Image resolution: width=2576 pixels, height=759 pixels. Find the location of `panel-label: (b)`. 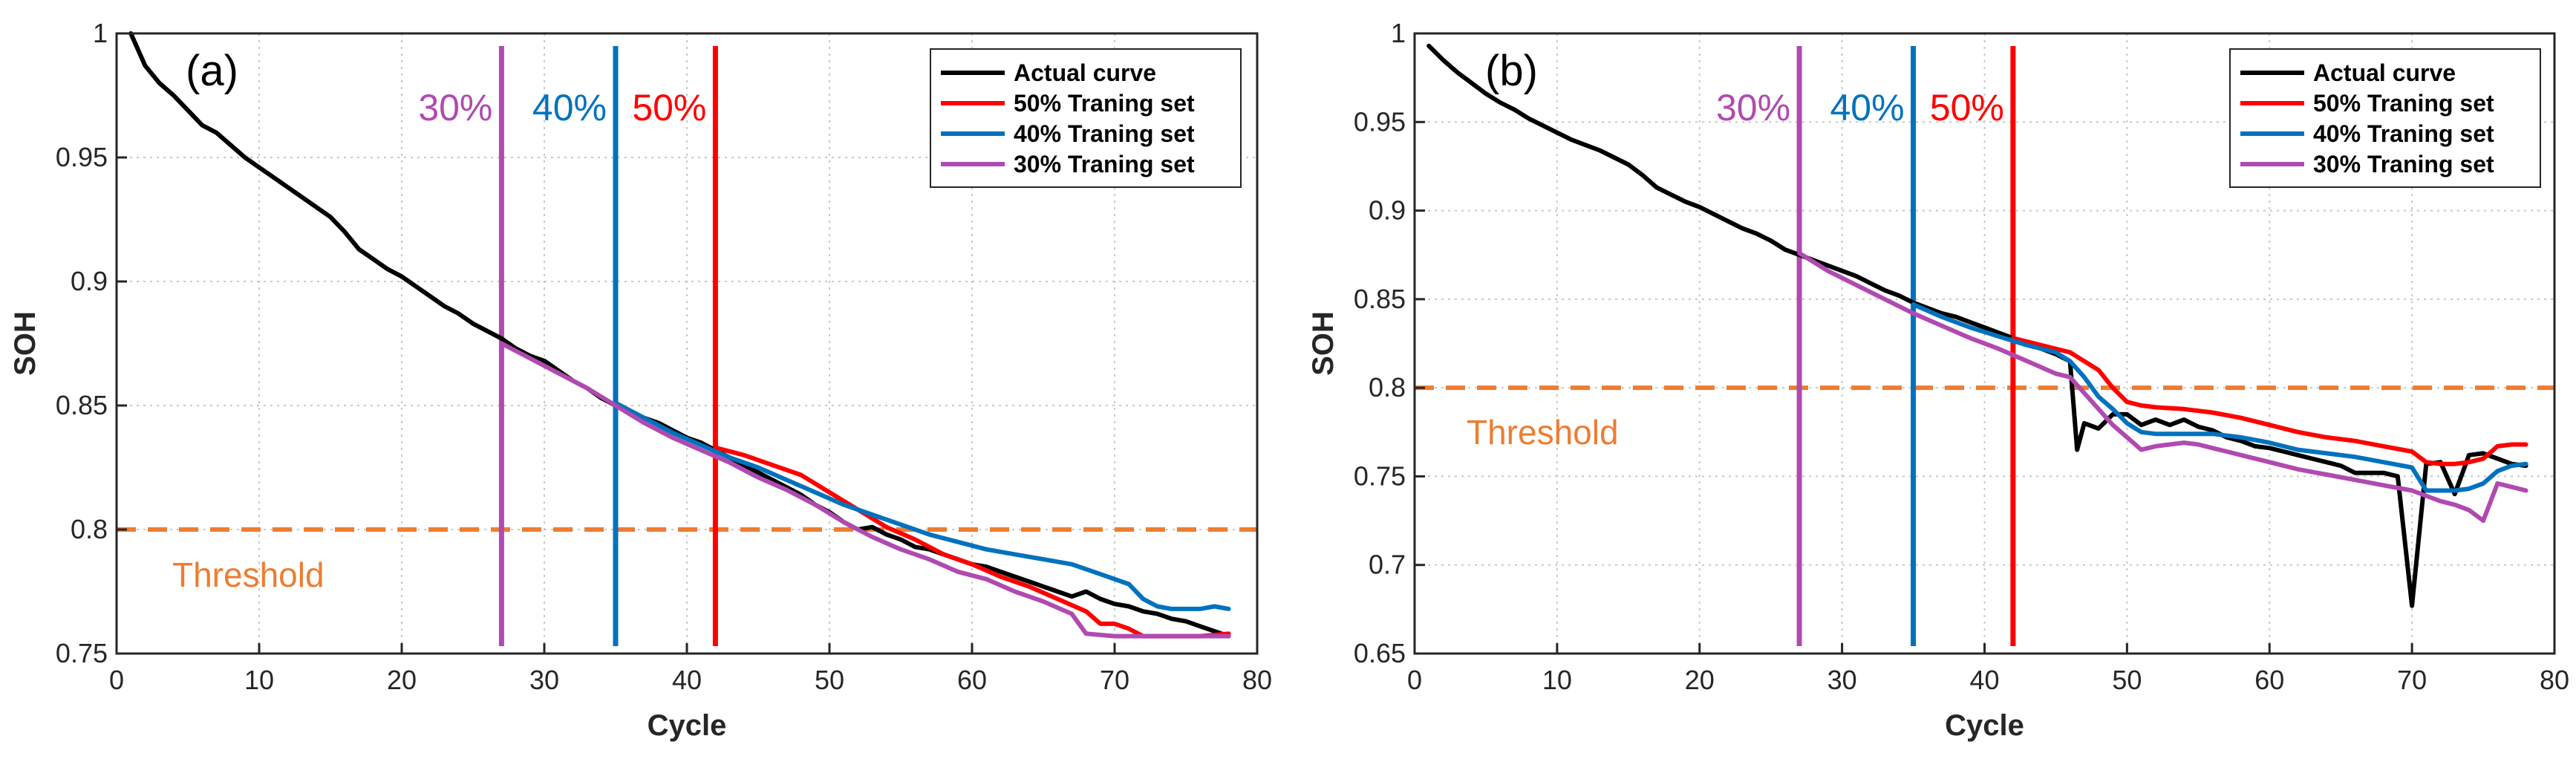

panel-label: (b) is located at coordinates (1511, 71).